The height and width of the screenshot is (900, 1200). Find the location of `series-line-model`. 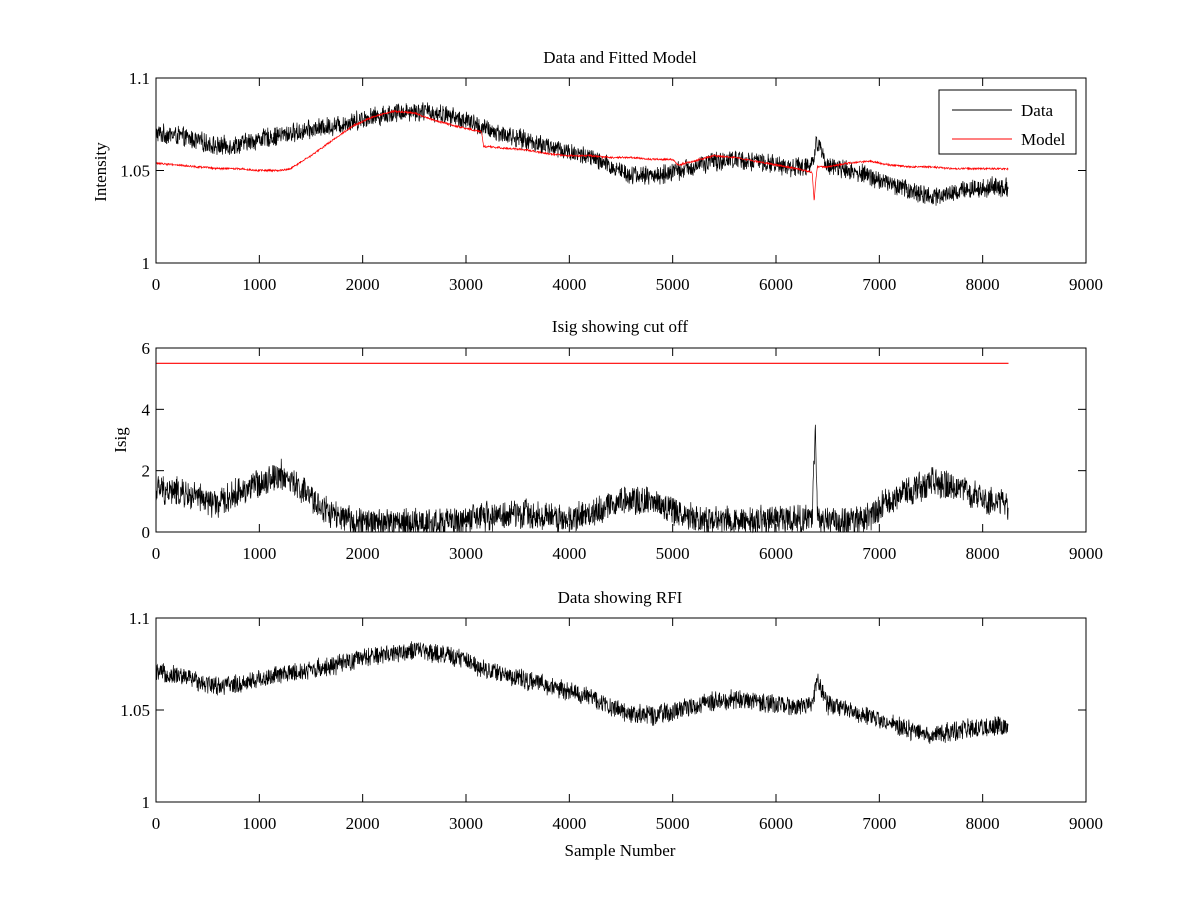

series-line-model is located at coordinates (582, 155).